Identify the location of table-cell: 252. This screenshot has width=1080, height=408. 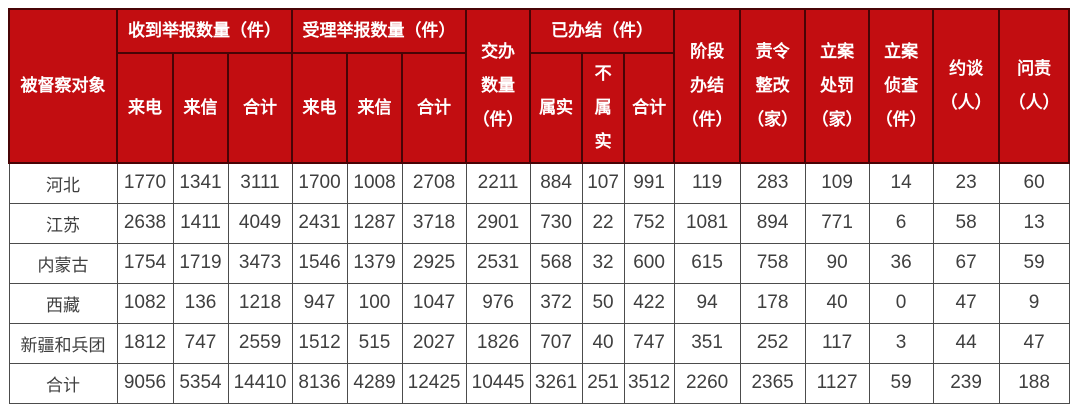
(772, 343).